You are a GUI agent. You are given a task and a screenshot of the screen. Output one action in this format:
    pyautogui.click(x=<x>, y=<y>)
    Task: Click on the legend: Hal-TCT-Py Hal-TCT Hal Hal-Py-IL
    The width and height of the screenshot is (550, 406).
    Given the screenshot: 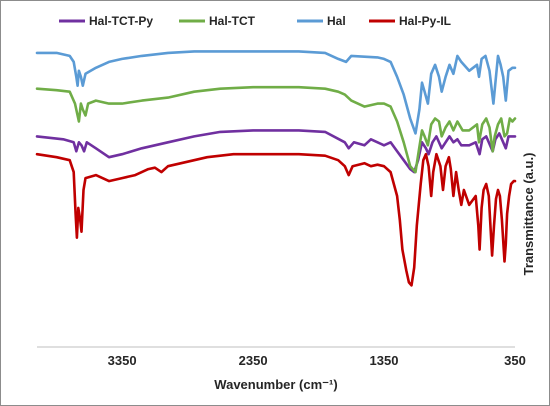 What is the action you would take?
    pyautogui.click(x=255, y=21)
    